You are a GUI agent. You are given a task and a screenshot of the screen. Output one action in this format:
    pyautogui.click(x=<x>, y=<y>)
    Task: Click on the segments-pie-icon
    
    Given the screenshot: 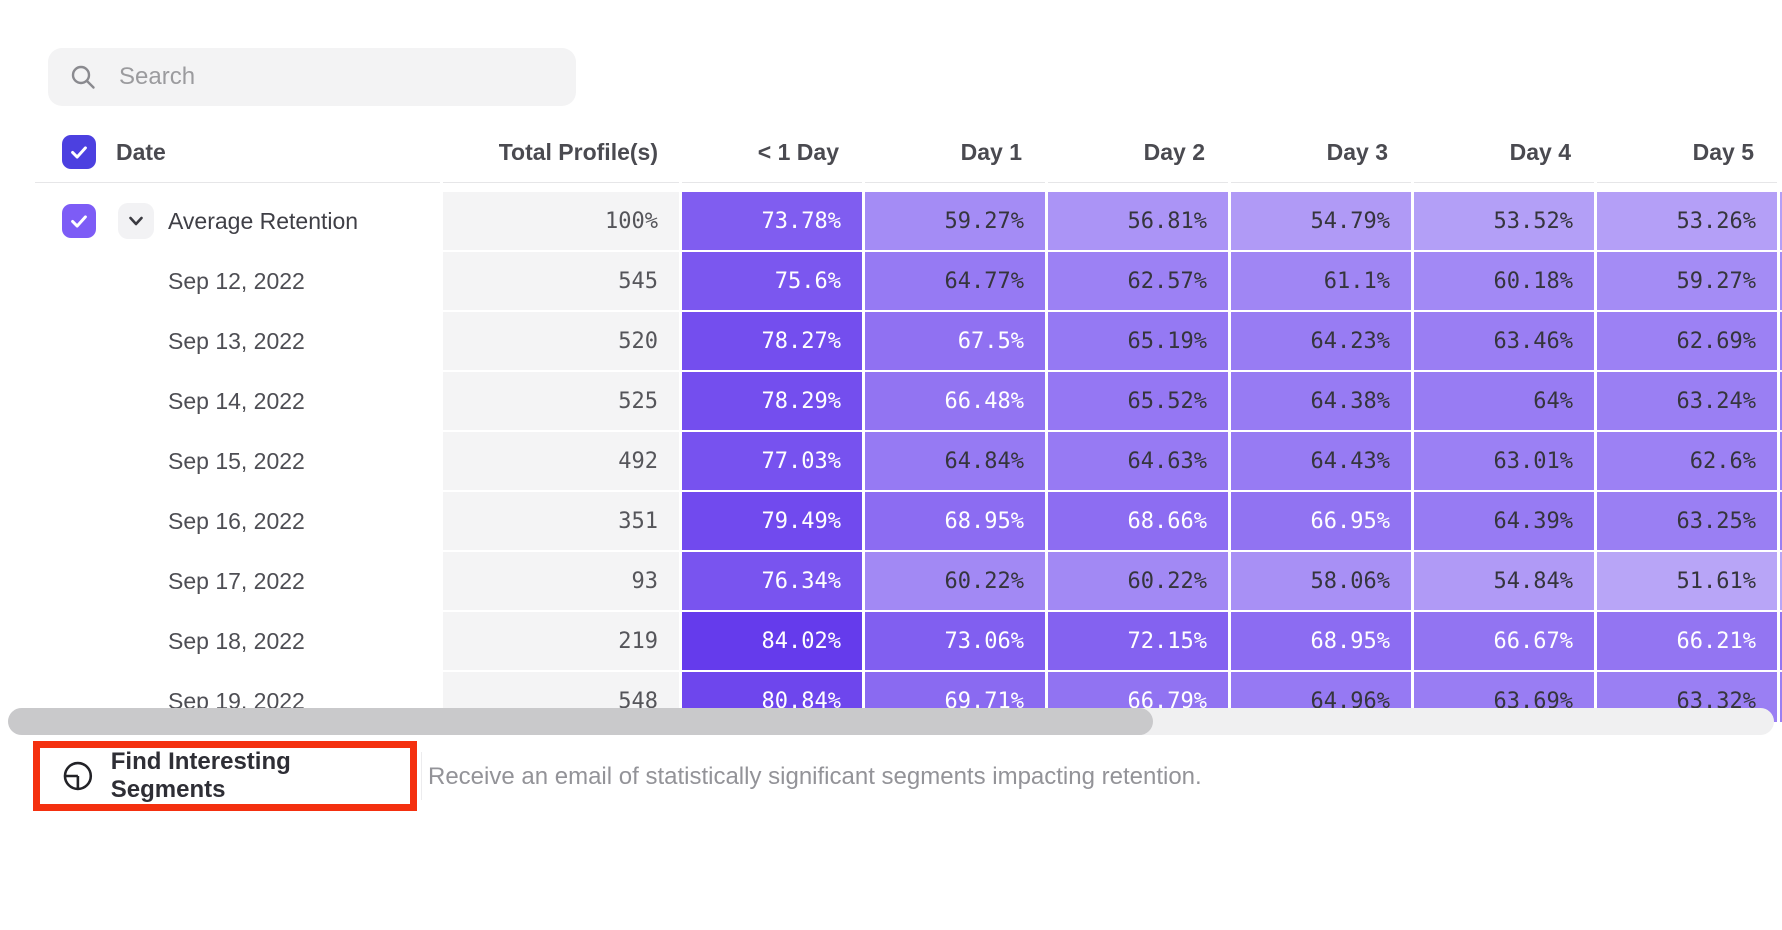 What is the action you would take?
    pyautogui.click(x=78, y=776)
    